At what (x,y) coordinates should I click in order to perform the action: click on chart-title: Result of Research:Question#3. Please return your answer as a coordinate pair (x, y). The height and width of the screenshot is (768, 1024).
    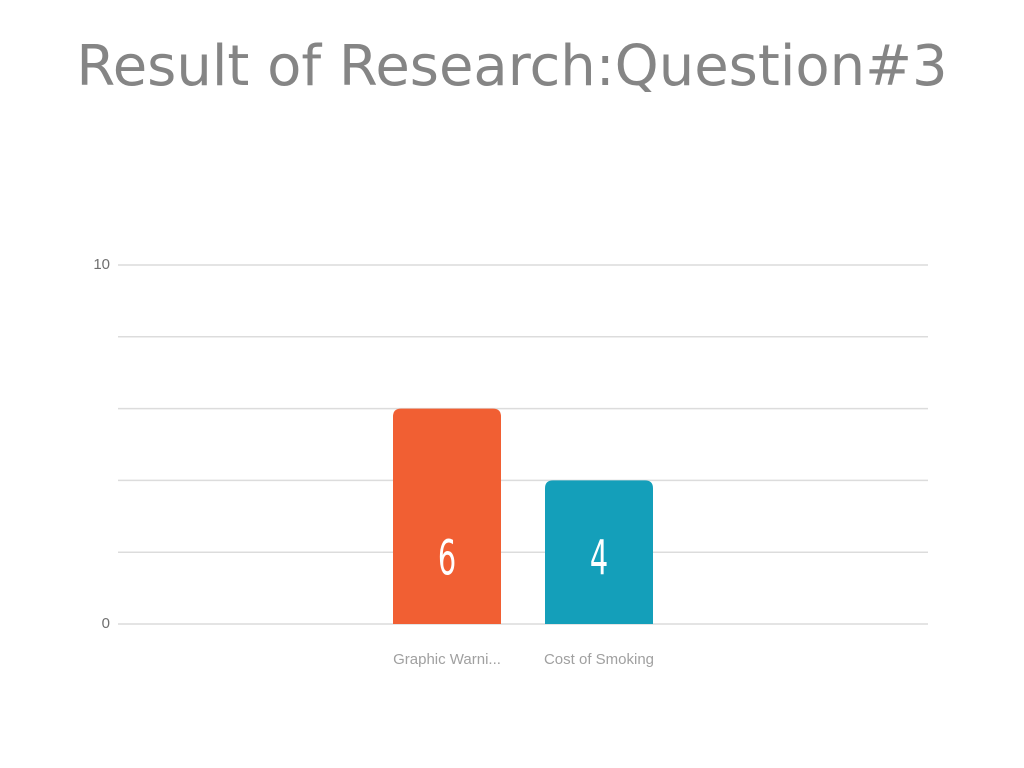
    Looking at the image, I should click on (511, 66).